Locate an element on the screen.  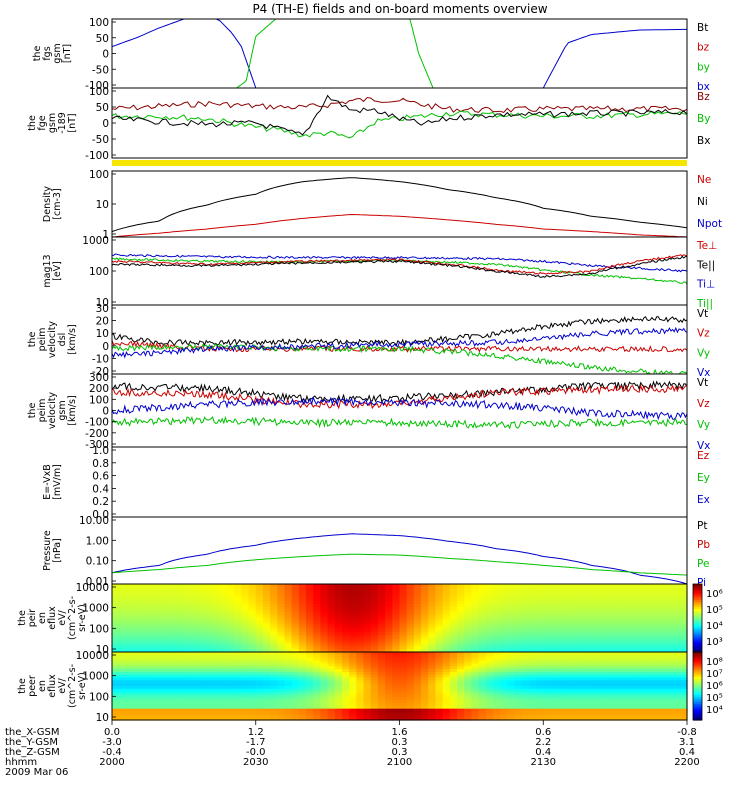
legend-label: Ex is located at coordinates (703, 500).